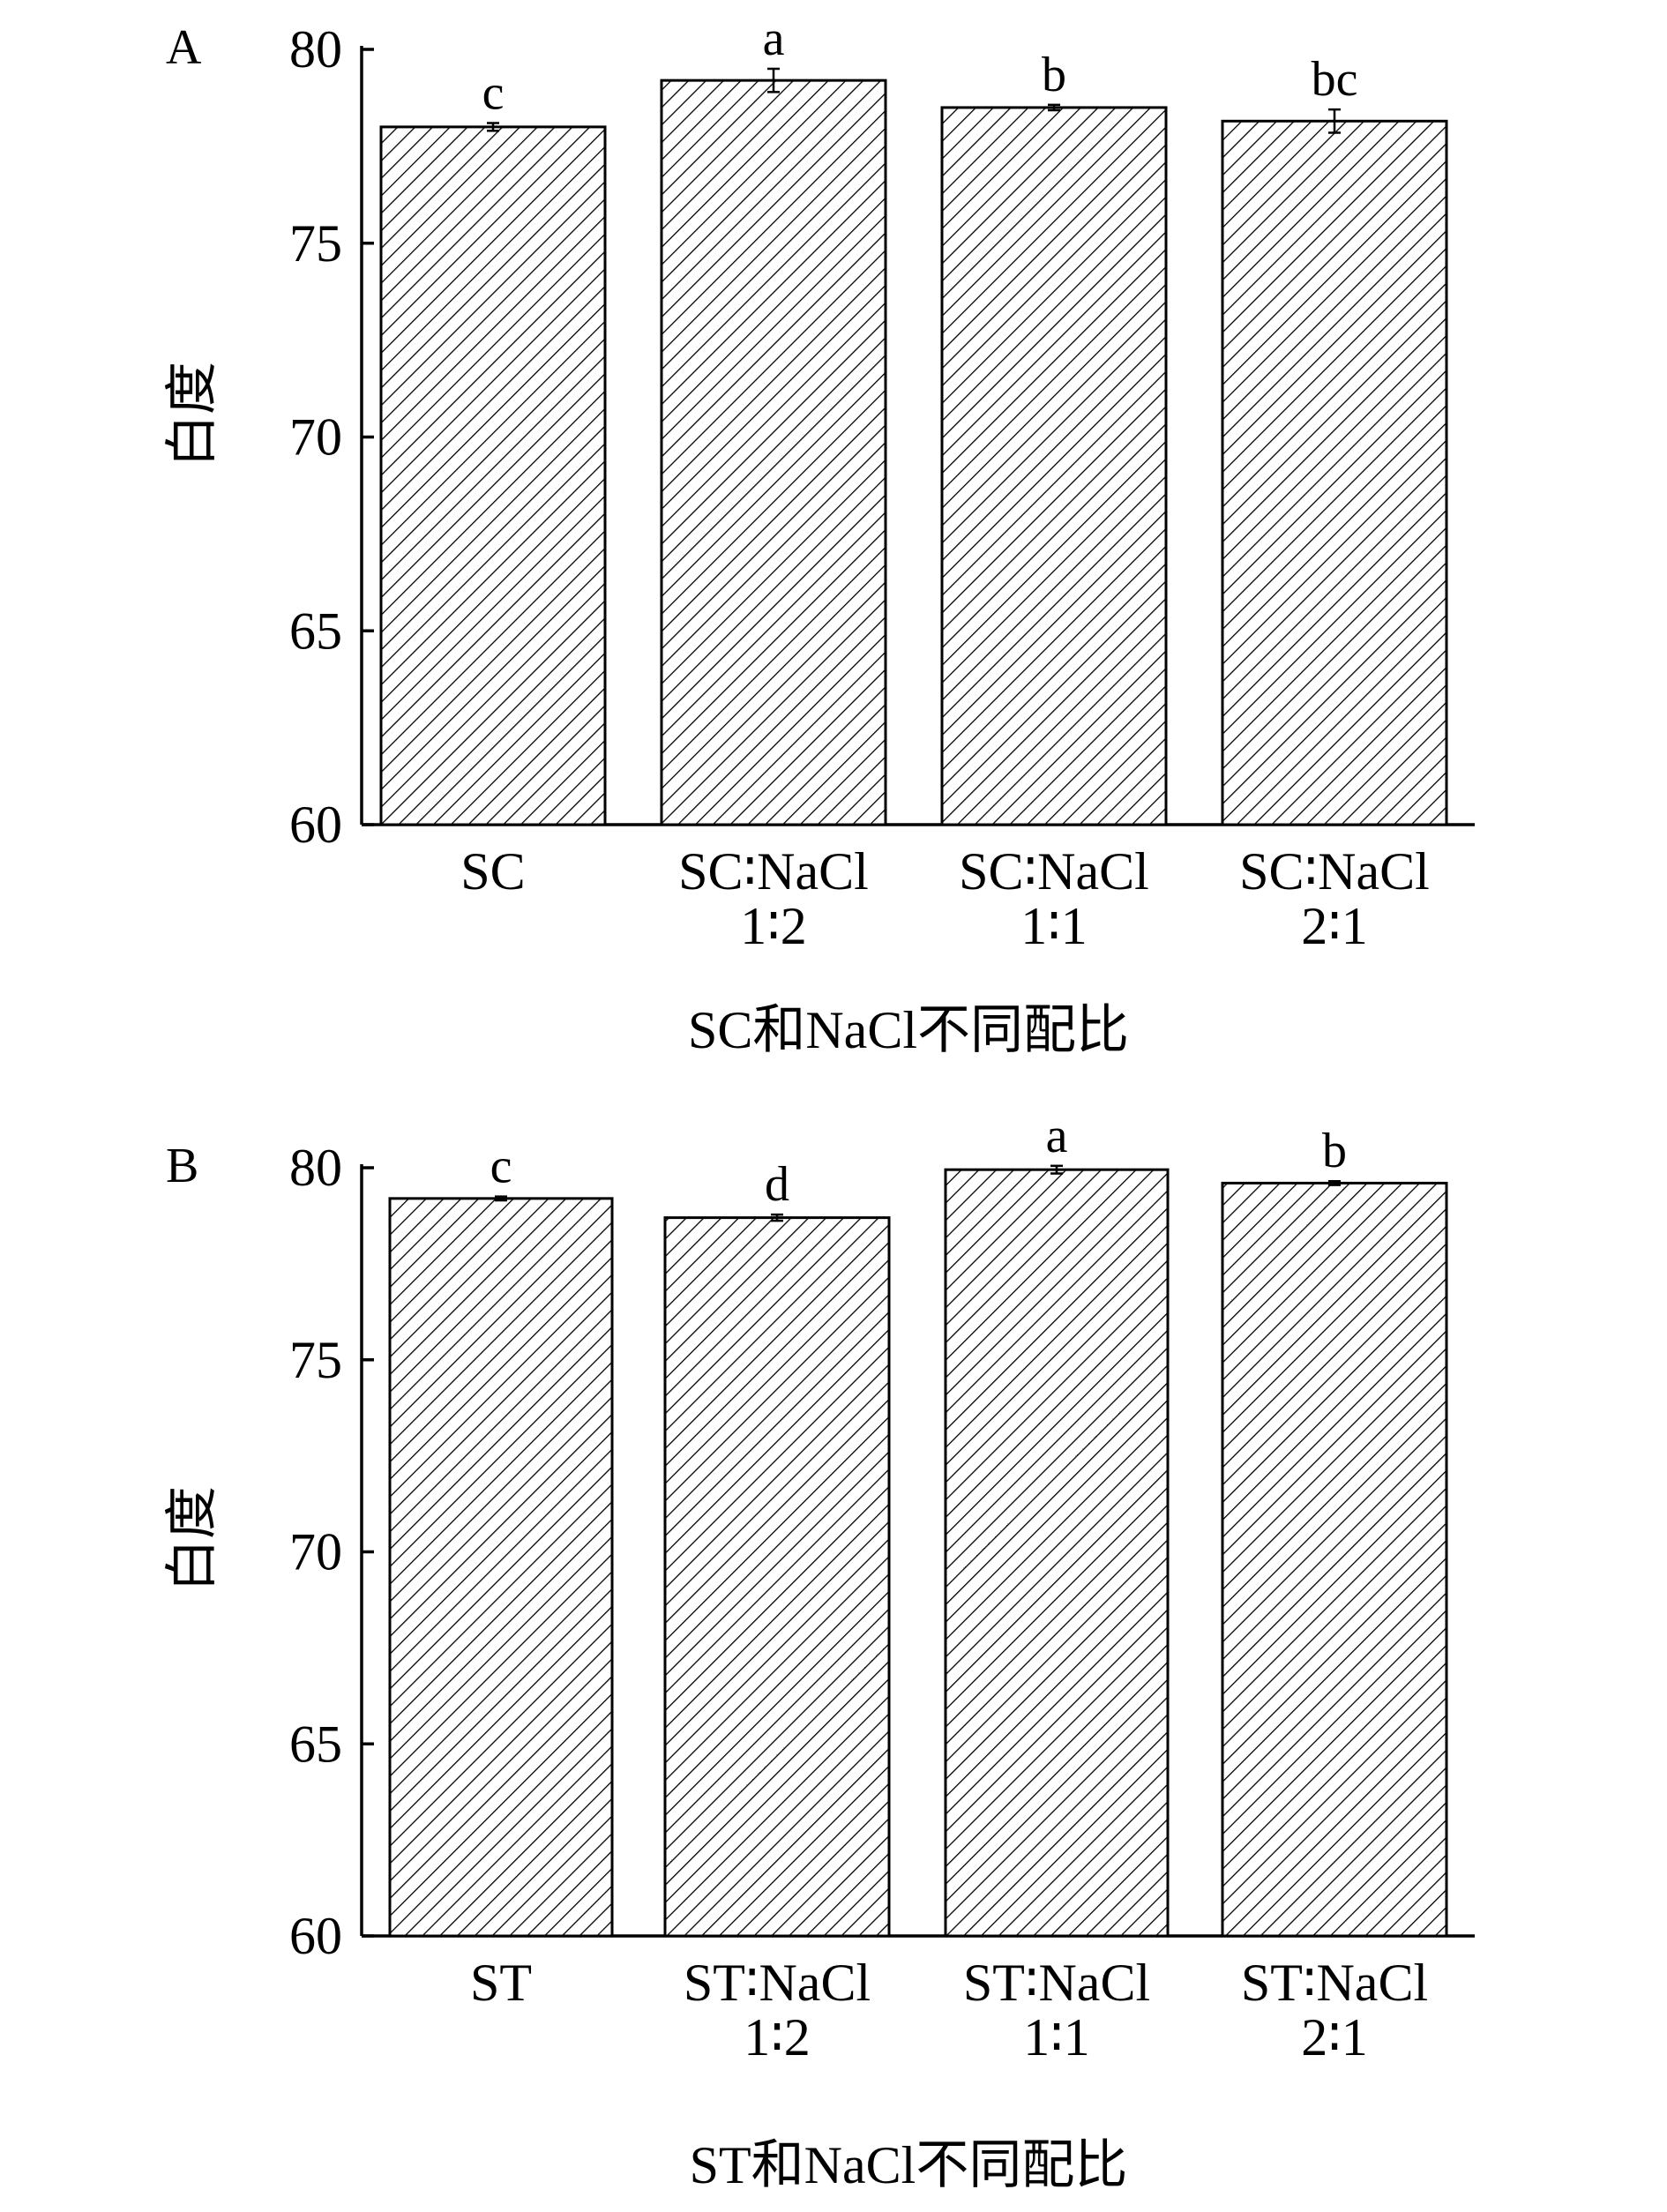 The width and height of the screenshot is (1667, 2212). I want to click on panel-label: B, so click(182, 1166).